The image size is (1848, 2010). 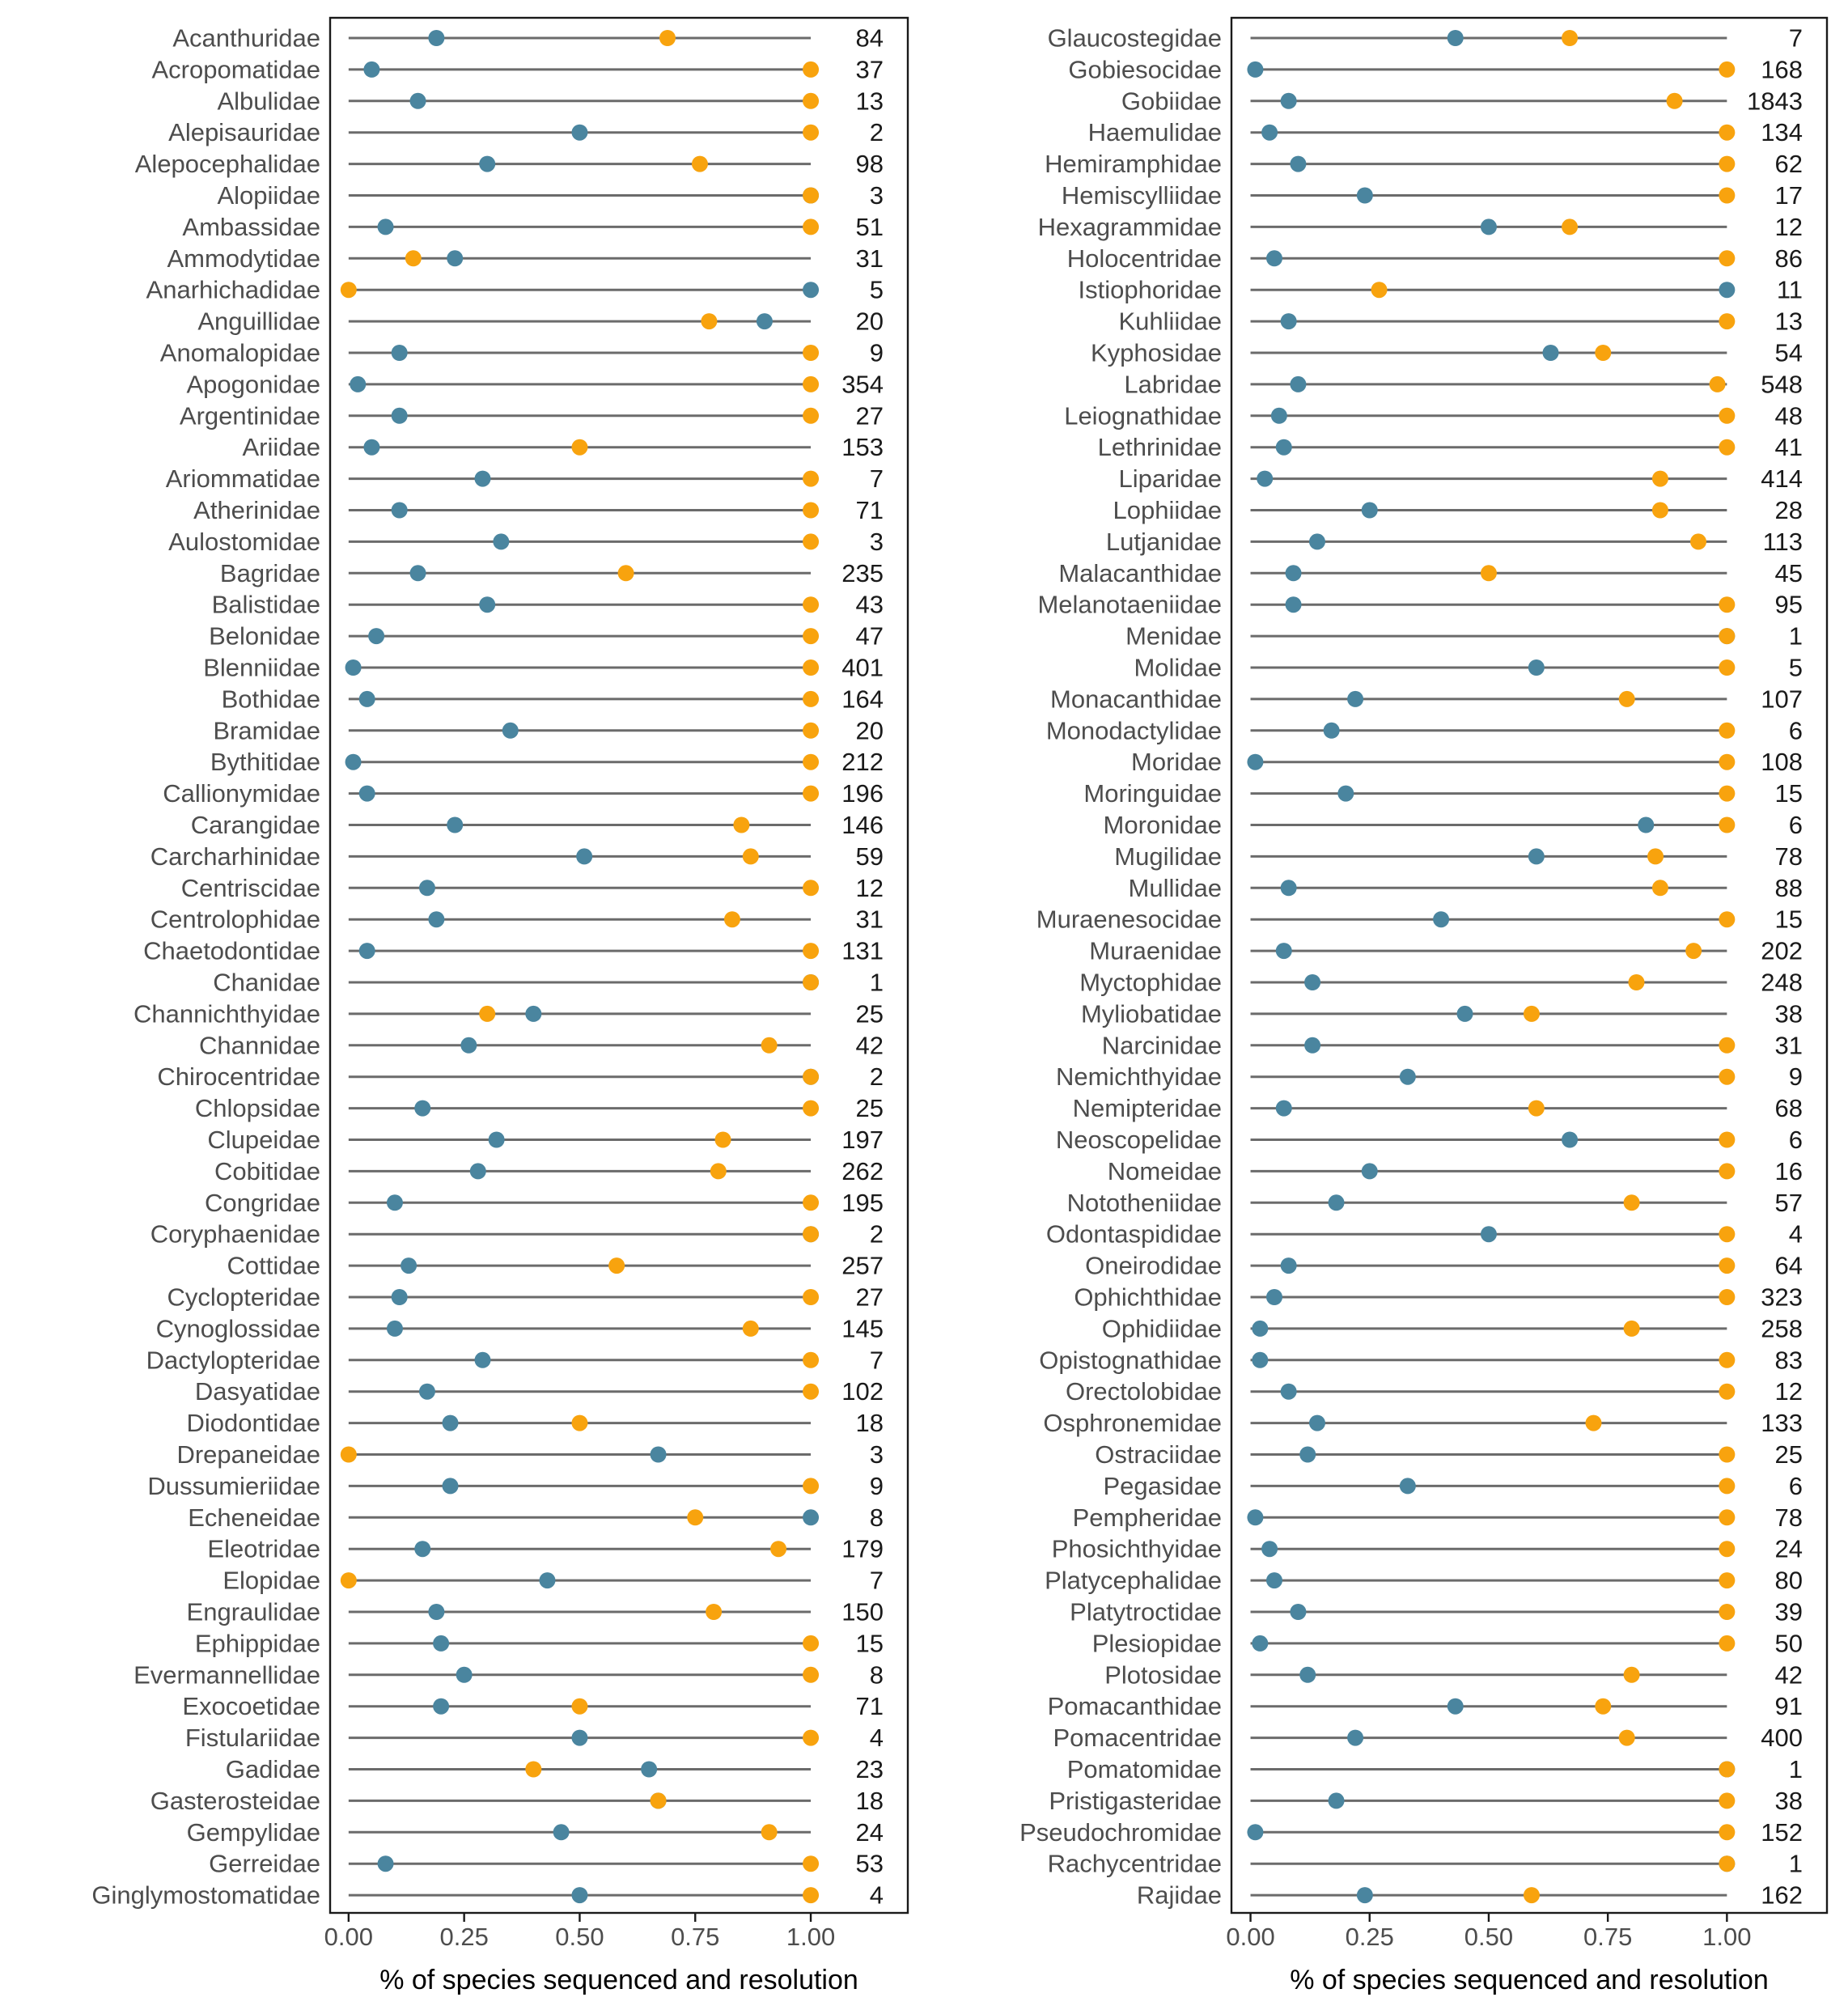 I want to click on family-label: Oneirodidae, so click(x=1153, y=1266).